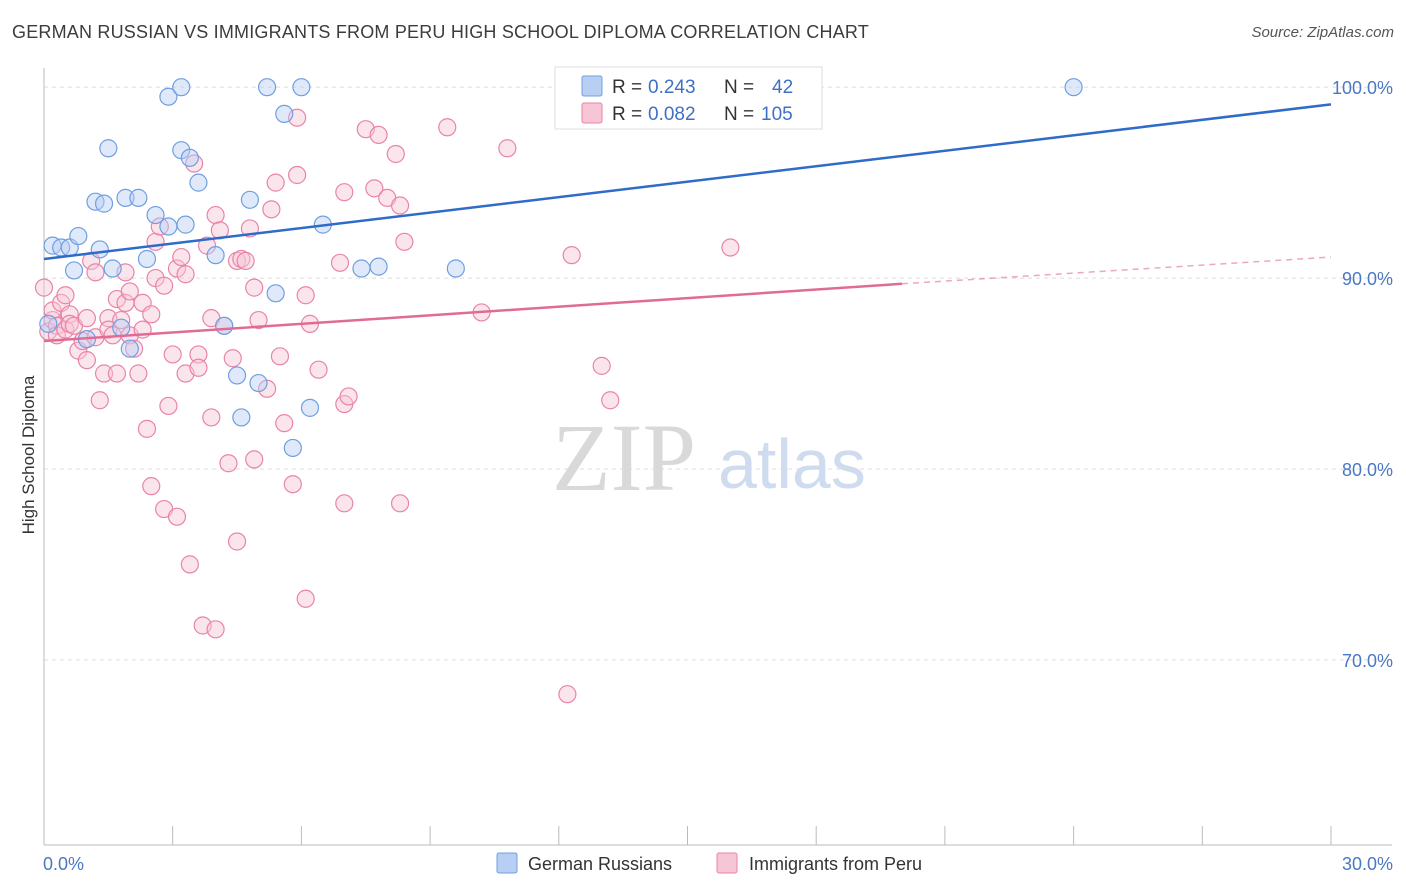  Describe the element at coordinates (592, 113) in the screenshot. I see `legend-swatch-pink` at that location.